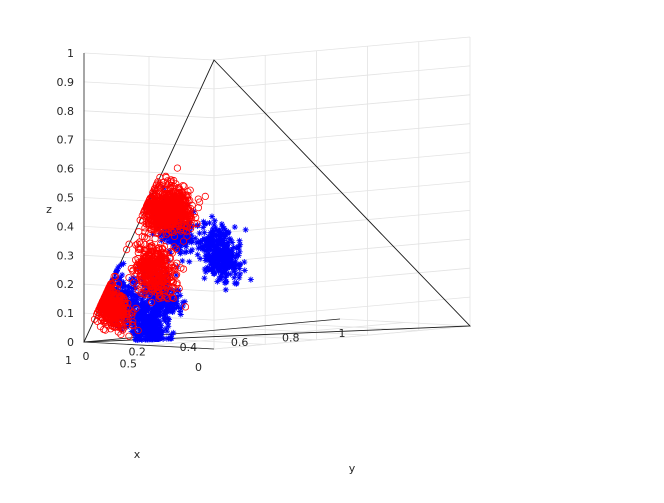 The image size is (664, 503). Describe the element at coordinates (66, 313) in the screenshot. I see `z-tick-label: 0.1` at that location.